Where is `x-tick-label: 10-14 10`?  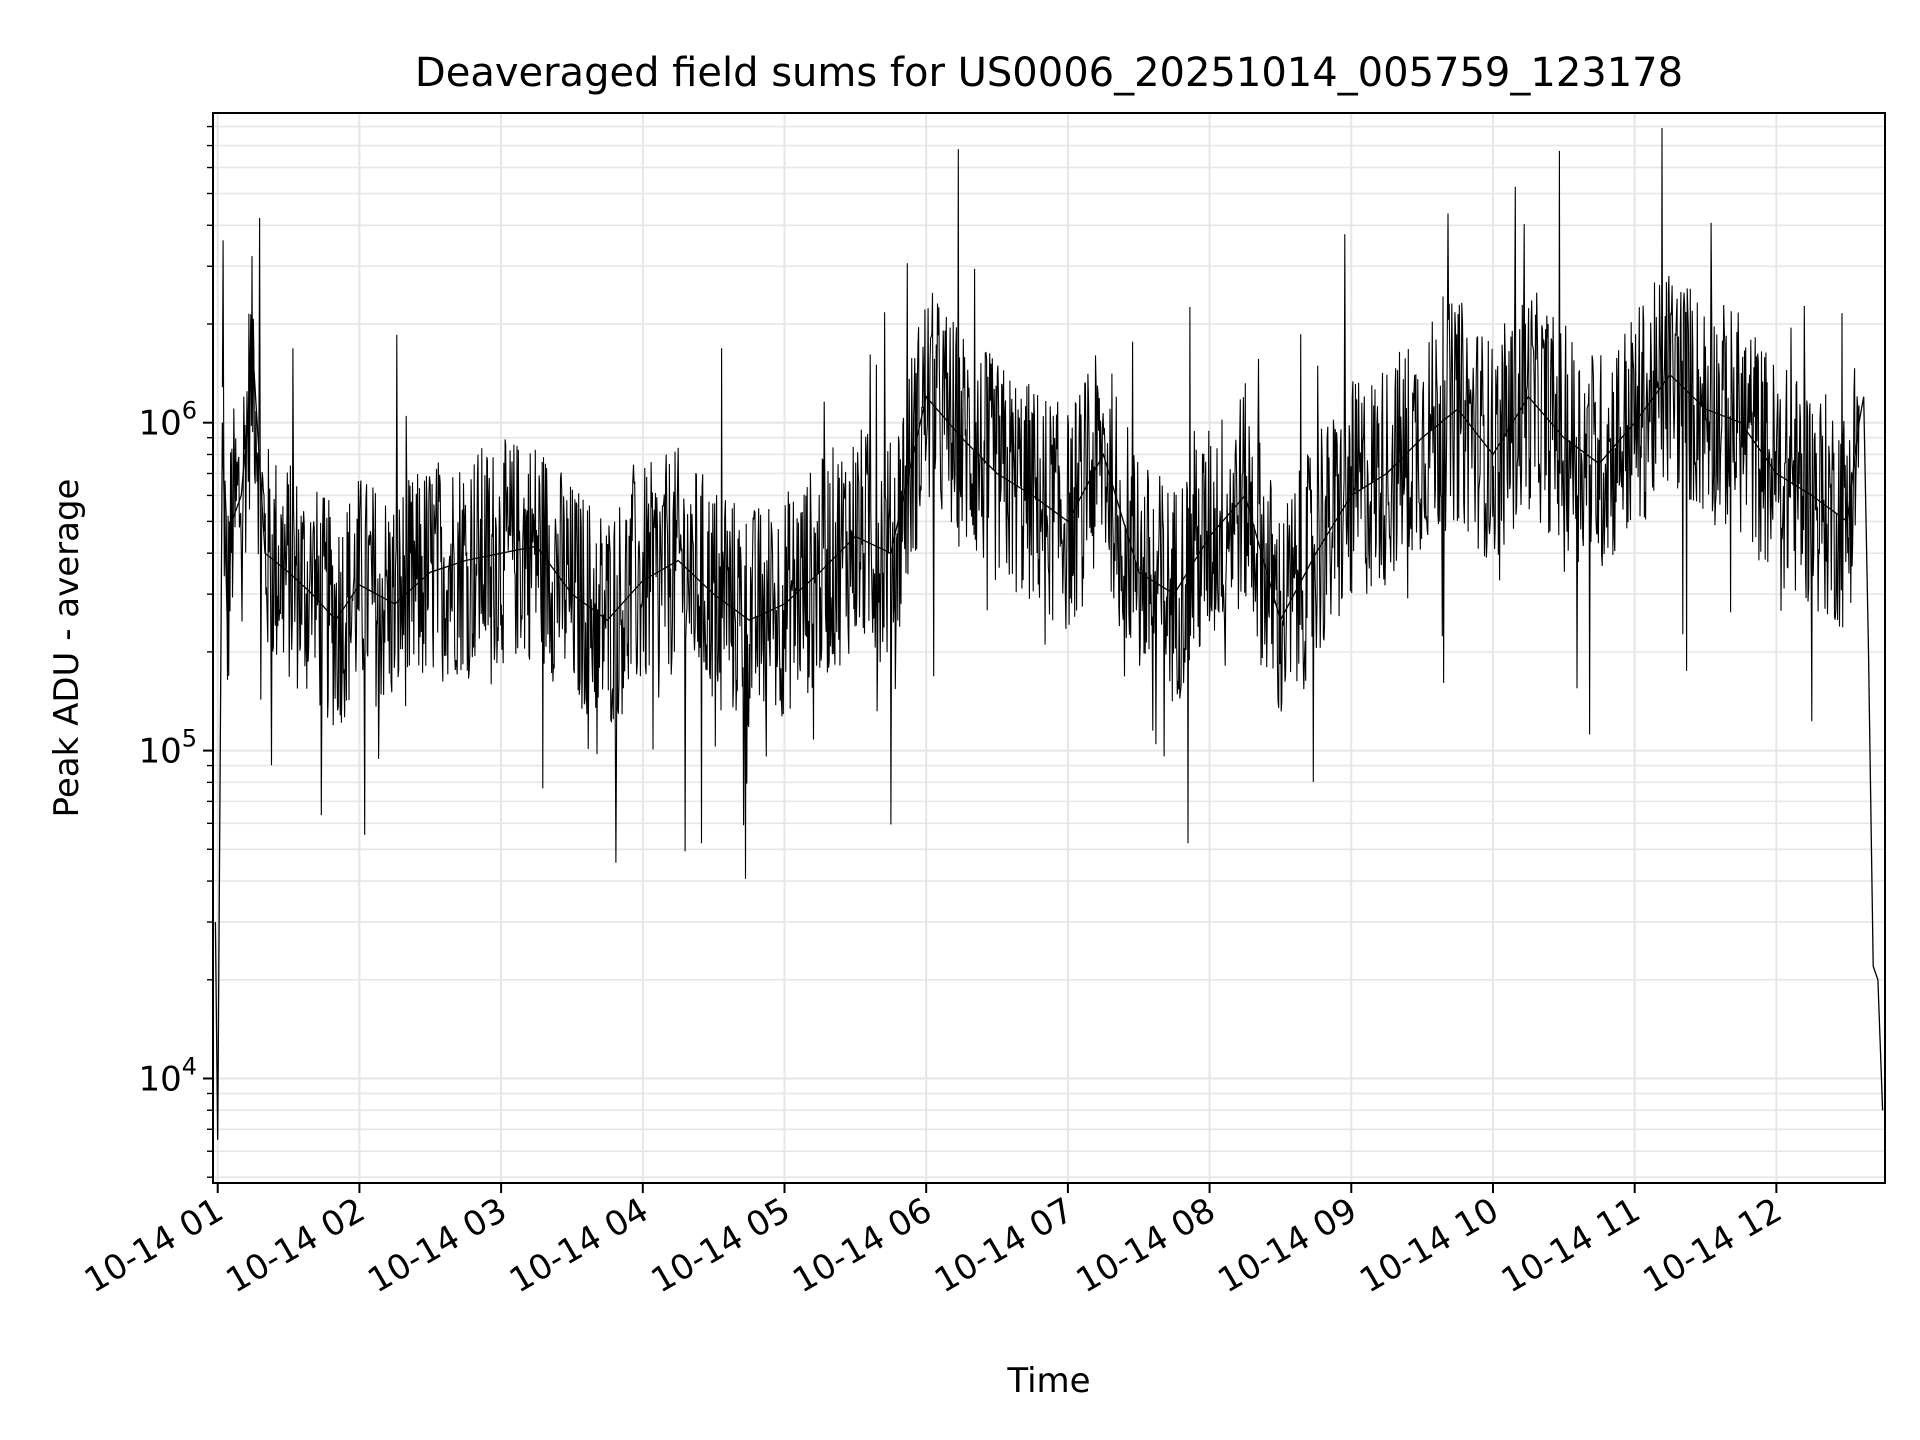
x-tick-label: 10-14 10 is located at coordinates (1429, 1245).